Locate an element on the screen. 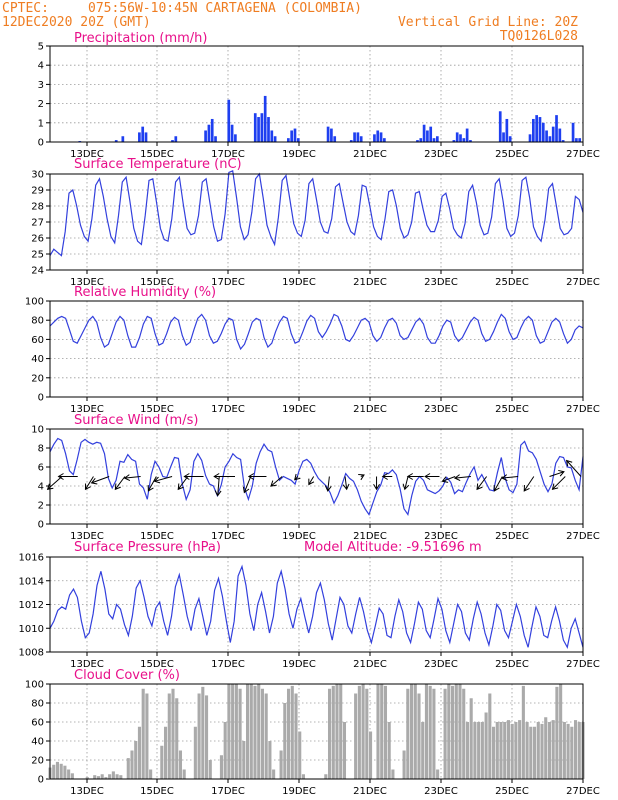  pressure-ytick-label: 1016 is located at coordinates (31, 558).